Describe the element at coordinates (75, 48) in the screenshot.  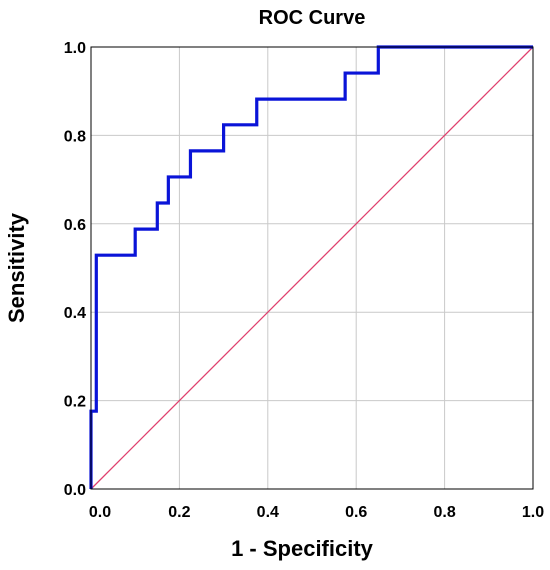
I see `y-tick-label: 1.0` at that location.